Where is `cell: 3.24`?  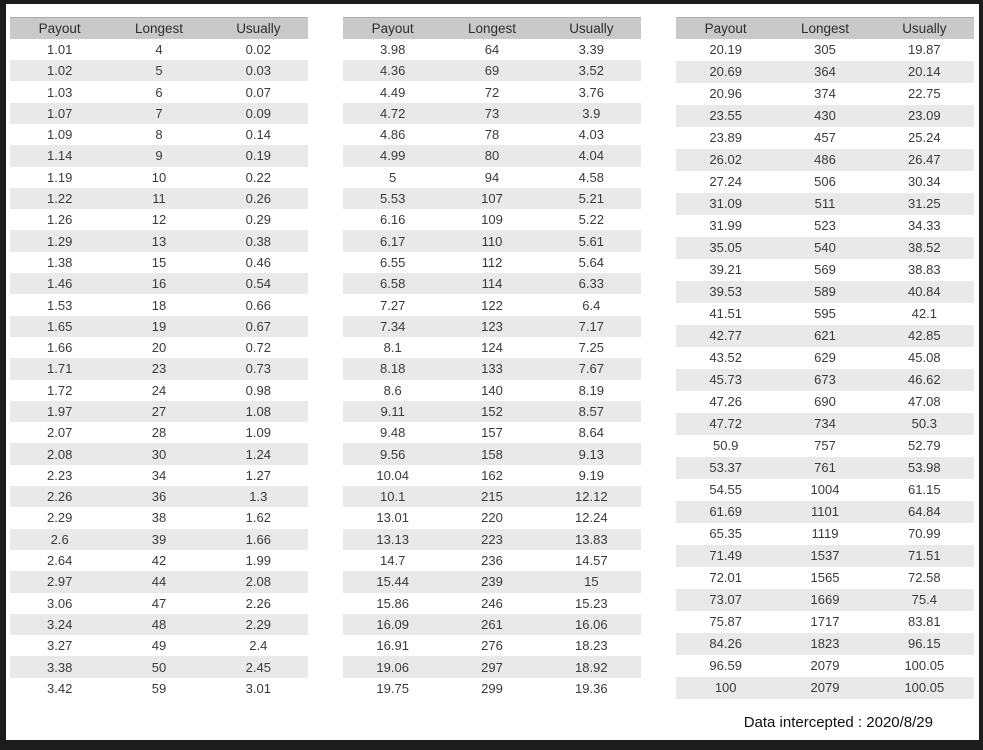 cell: 3.24 is located at coordinates (60, 624).